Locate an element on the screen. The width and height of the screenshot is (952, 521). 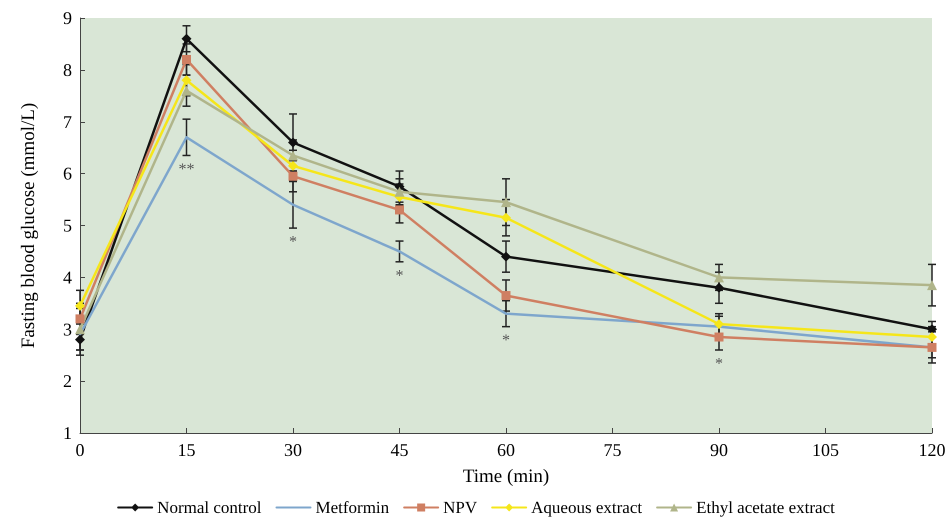
legend-label: Ethyl acetate extract is located at coordinates (766, 507).